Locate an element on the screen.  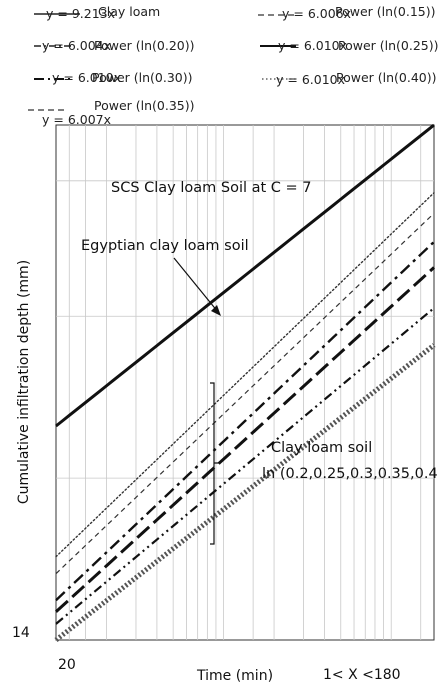
x-tick-label: 20 is located at coordinates (67, 665).